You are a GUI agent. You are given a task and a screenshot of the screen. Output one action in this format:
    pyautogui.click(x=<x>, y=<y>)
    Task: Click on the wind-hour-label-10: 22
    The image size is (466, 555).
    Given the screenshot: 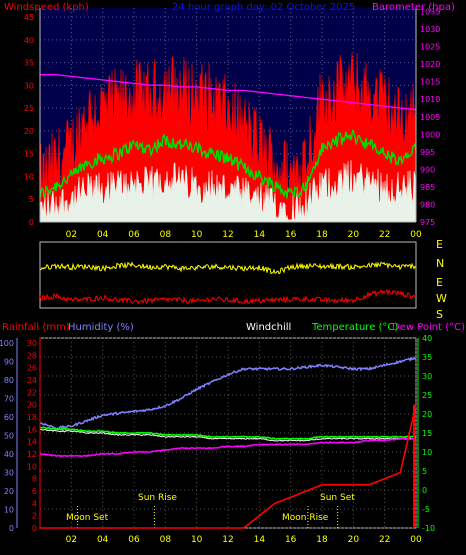 What is the action you would take?
    pyautogui.click(x=384, y=235)
    